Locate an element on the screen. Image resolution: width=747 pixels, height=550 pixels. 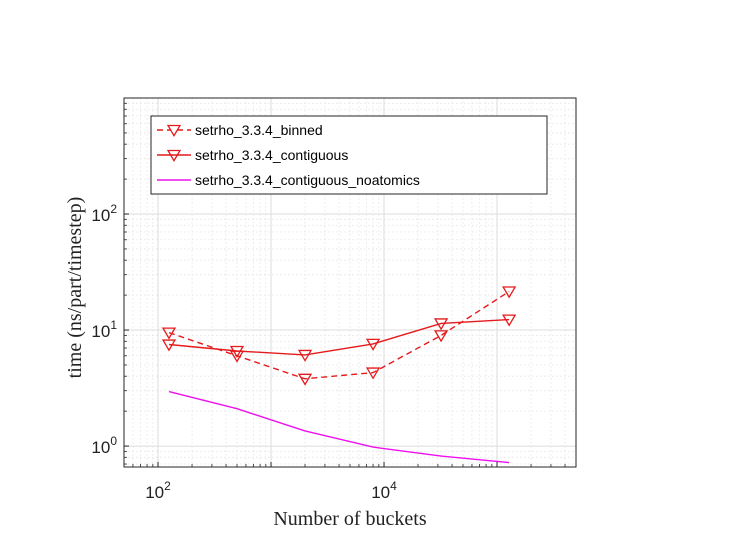
legend-item-contiguous: setrho_3.3.4_contiguous is located at coordinates (252, 155).